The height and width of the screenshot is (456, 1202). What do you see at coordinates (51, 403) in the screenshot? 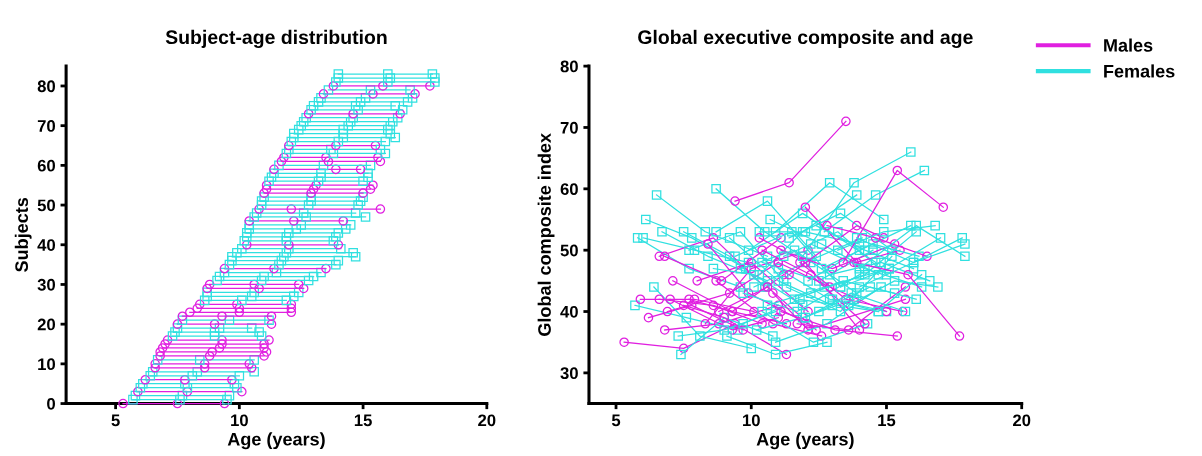
I see `y-tick-label: 0` at bounding box center [51, 403].